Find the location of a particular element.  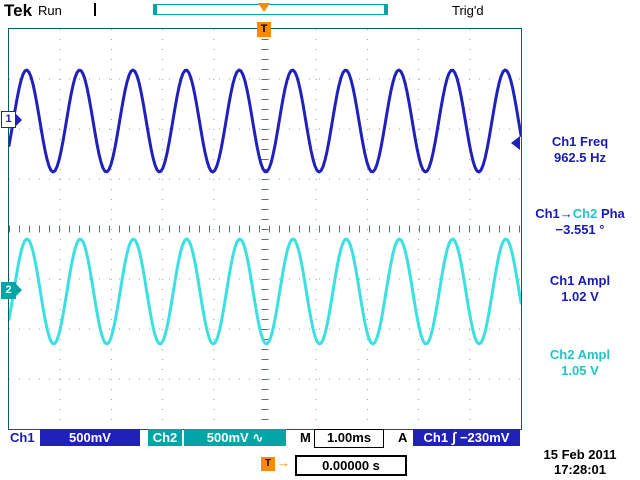

record-view-bar is located at coordinates (270, 9).